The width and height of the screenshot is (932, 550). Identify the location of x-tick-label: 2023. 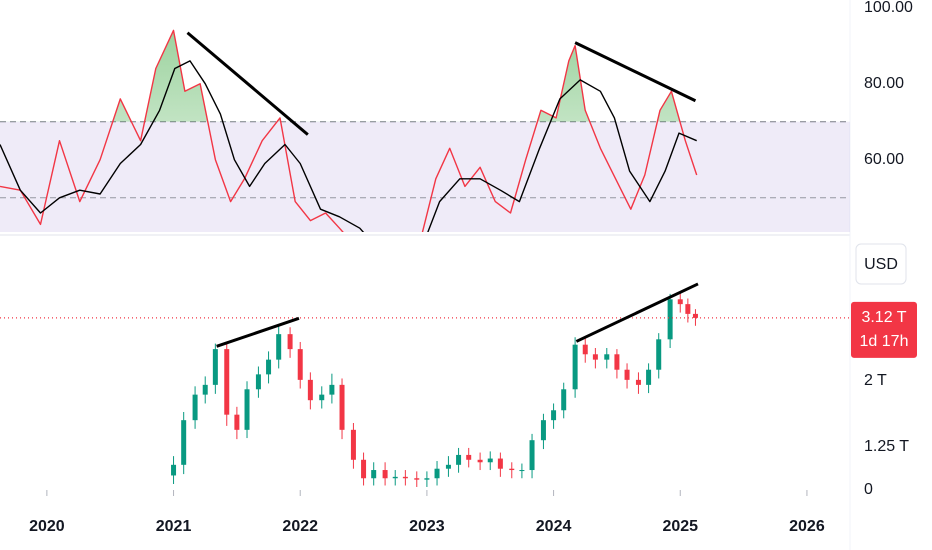
(427, 526).